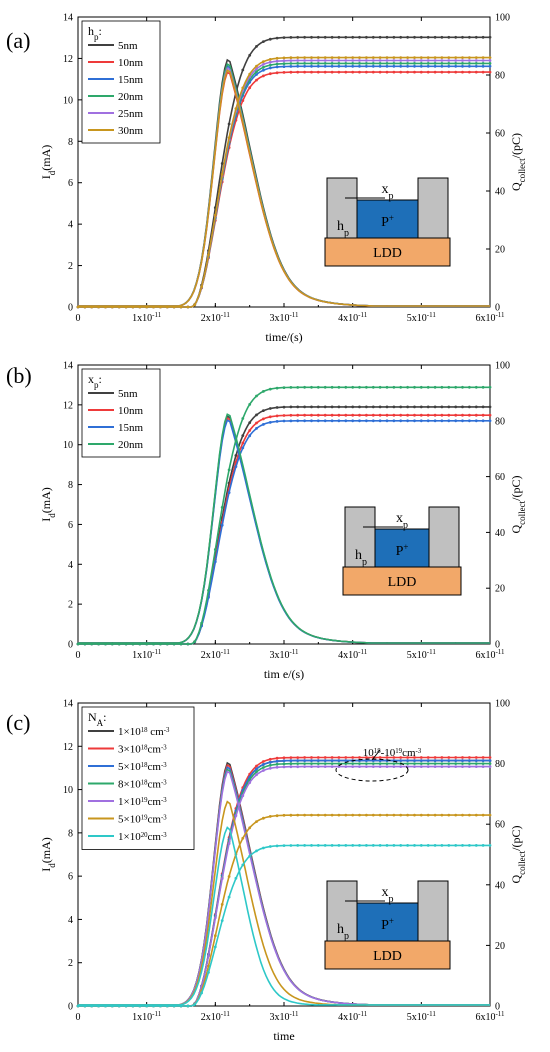 Image resolution: width=550 pixels, height=1052 pixels. Describe the element at coordinates (131, 97) in the screenshot. I see `legend-entry-4: 20nm` at that location.